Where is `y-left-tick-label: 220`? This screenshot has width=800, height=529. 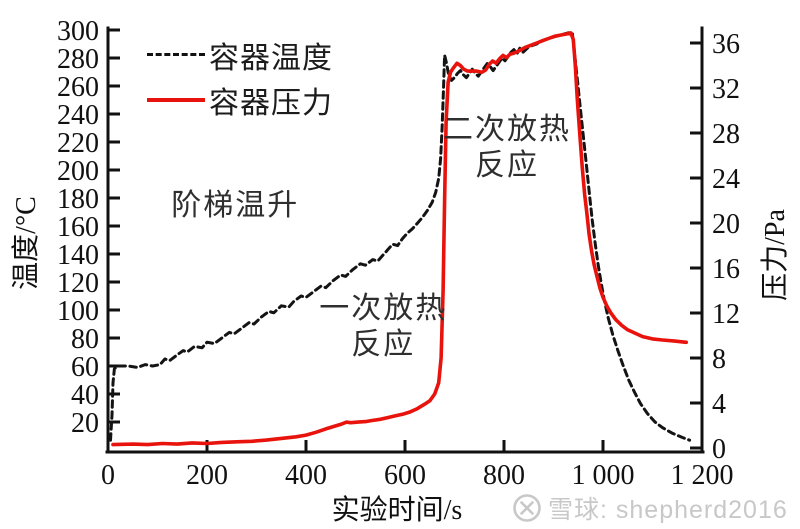
y-left-tick-label: 220 is located at coordinates (78, 143).